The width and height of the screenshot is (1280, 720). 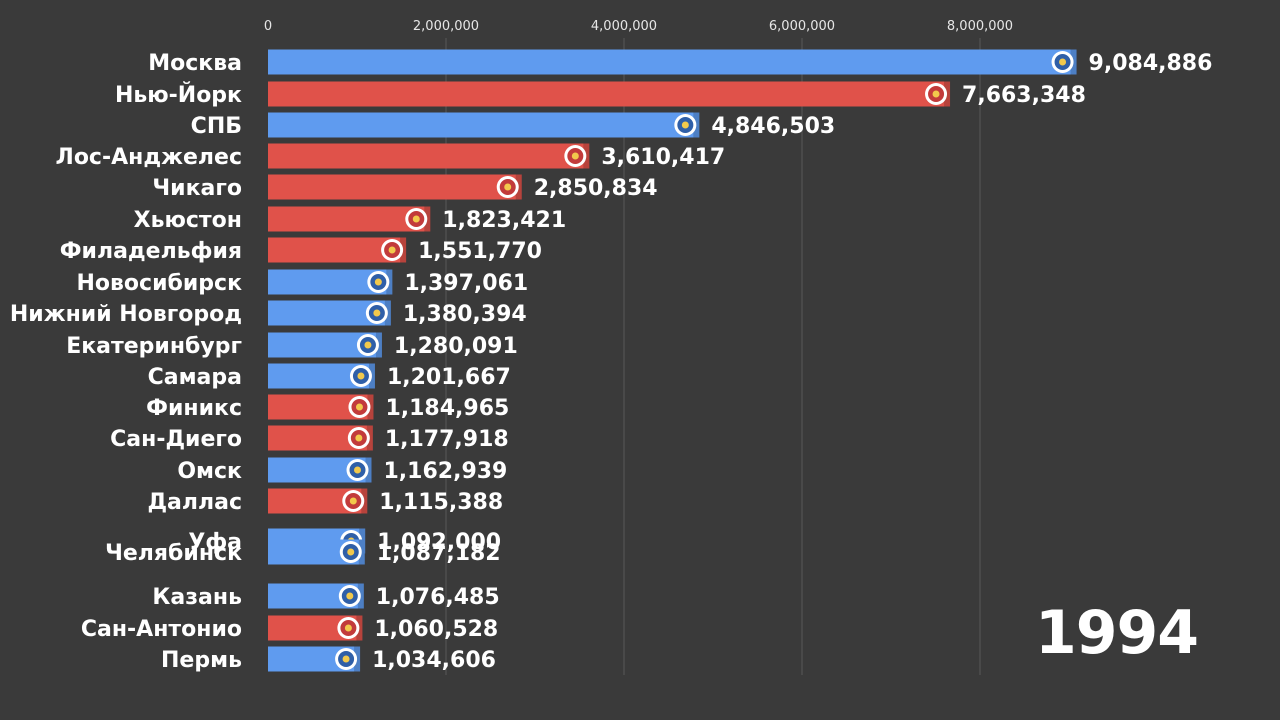 What do you see at coordinates (446, 471) in the screenshot?
I see `bar-value-label: 1,162,939` at bounding box center [446, 471].